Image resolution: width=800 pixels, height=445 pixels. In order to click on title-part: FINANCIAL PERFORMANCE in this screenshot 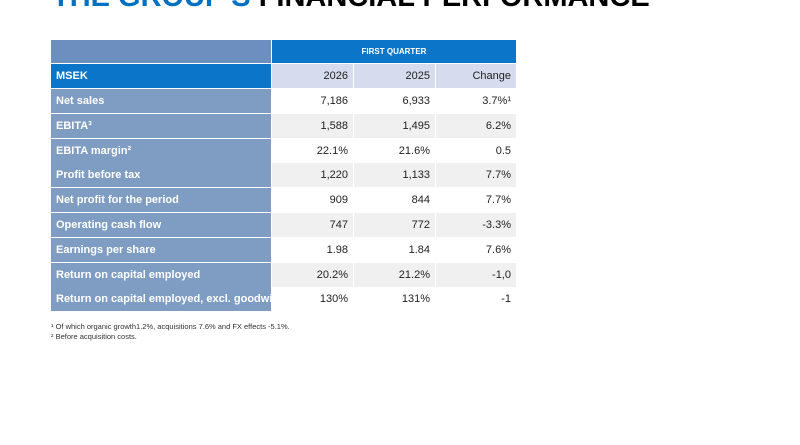, I will do `click(454, 6)`.